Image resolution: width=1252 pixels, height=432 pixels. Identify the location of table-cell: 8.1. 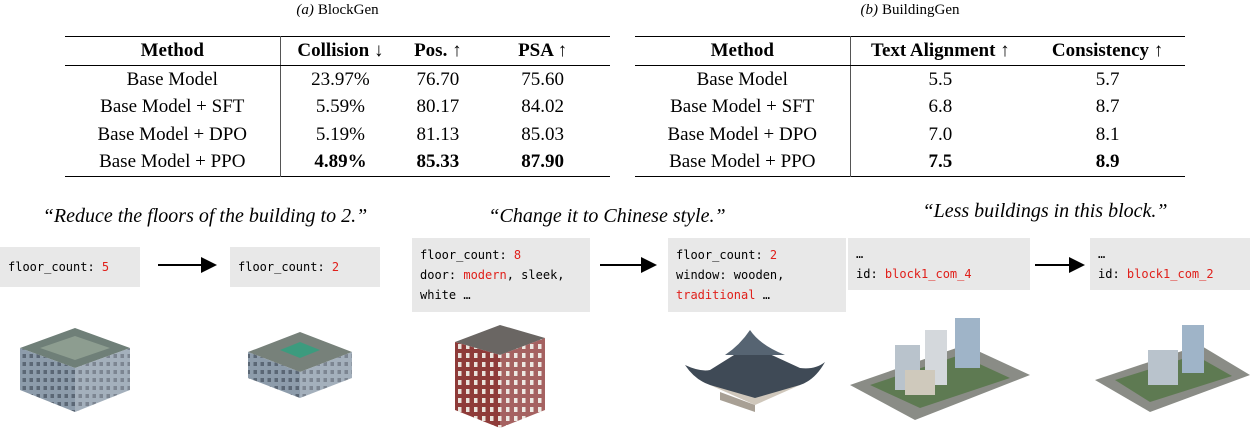
(1107, 134).